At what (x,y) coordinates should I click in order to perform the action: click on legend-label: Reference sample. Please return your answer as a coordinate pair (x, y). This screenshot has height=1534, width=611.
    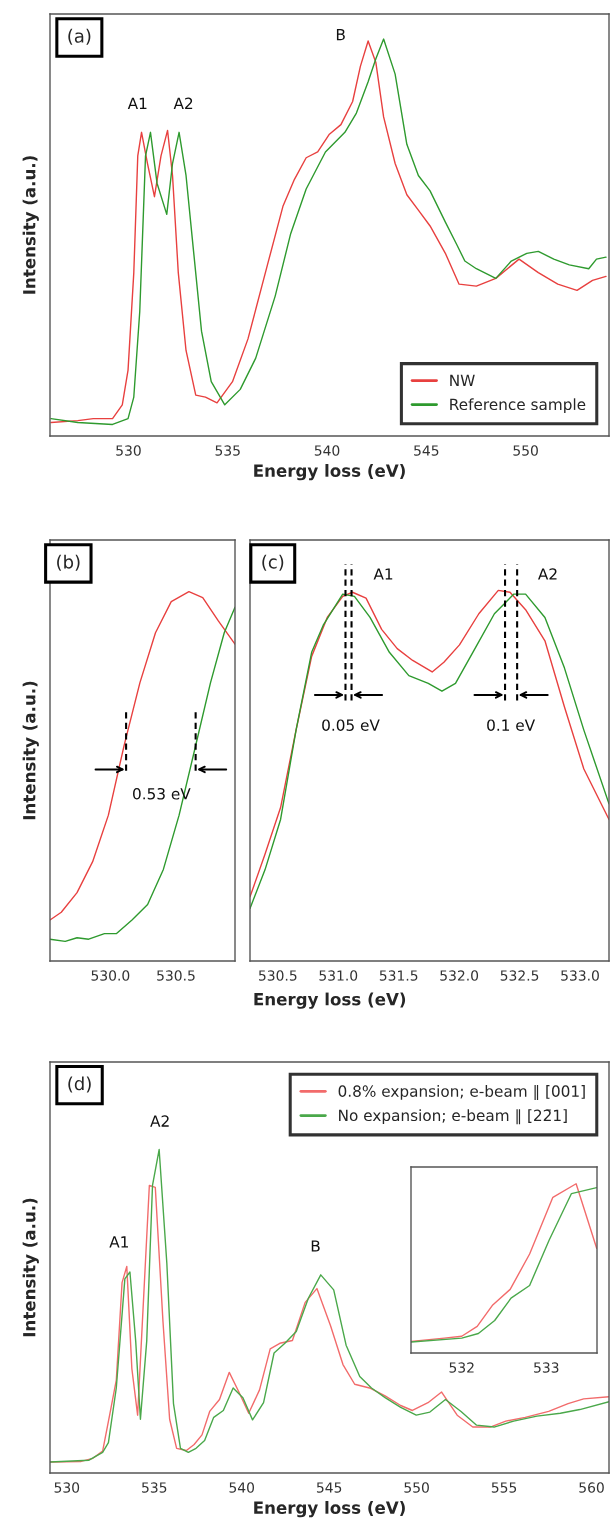
    Looking at the image, I should click on (518, 406).